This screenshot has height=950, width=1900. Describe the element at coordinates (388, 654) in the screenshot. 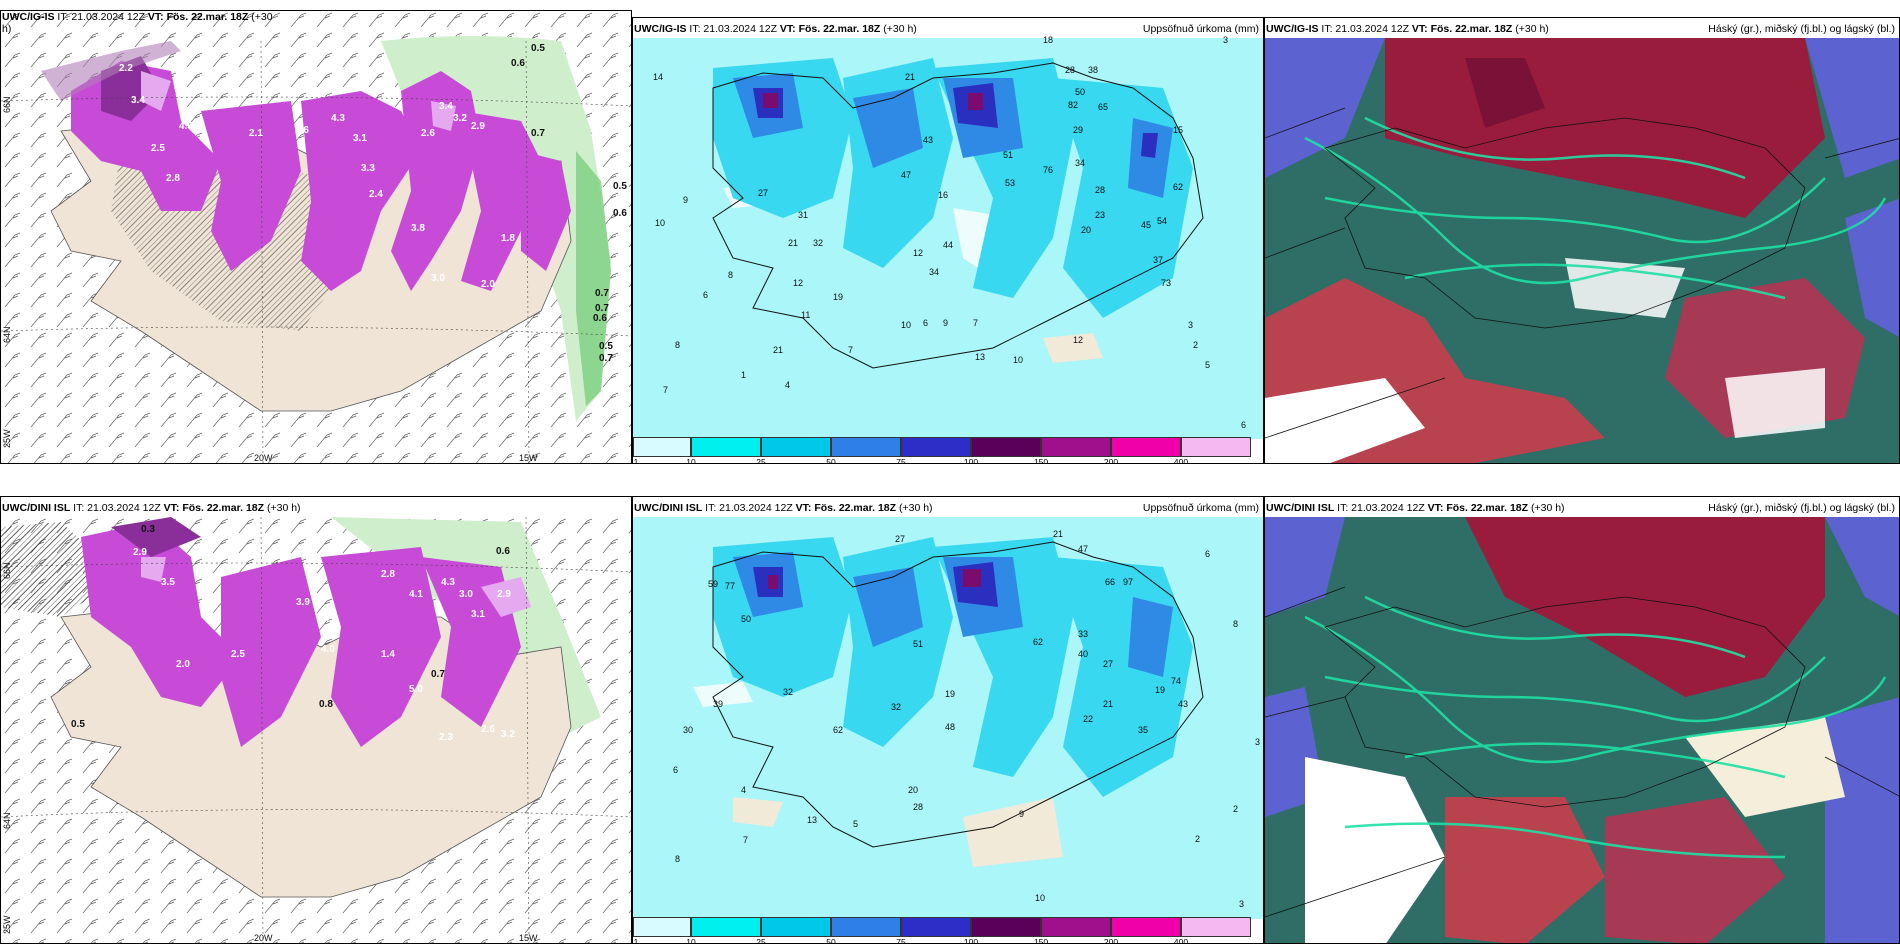

I see `value-label: 1.4` at that location.